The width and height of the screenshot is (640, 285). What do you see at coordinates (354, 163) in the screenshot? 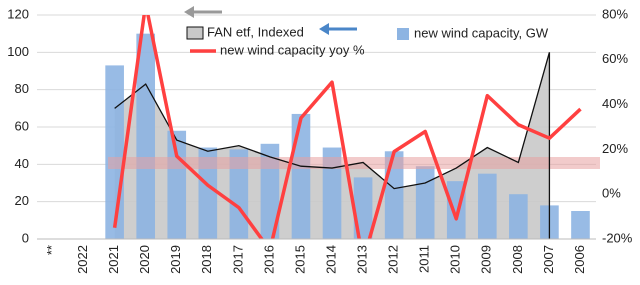
I see `highlight-band` at bounding box center [354, 163].